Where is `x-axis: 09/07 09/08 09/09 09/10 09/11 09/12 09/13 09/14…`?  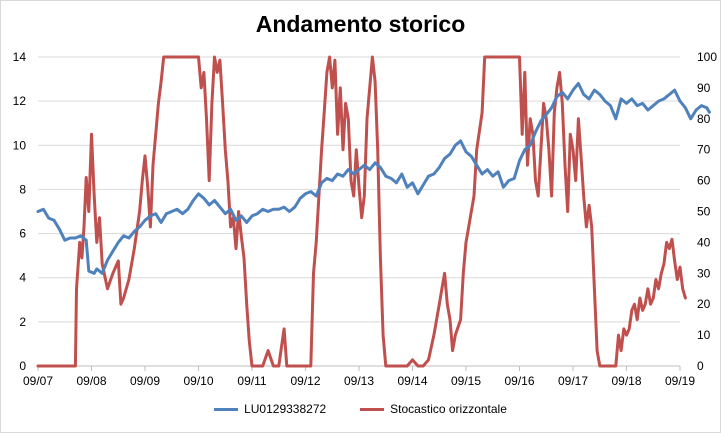 x-axis: 09/07 09/08 09/09 09/10 09/11 09/12 09/13 09/14… is located at coordinates (359, 376).